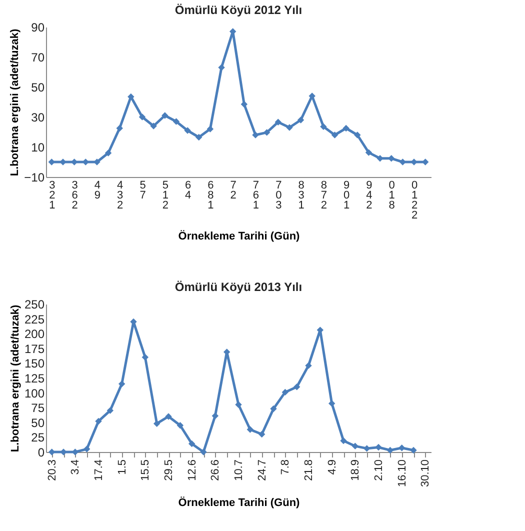  What do you see at coordinates (216, 470) in the screenshot?
I see `x-tick-label: 26.6` at bounding box center [216, 470].